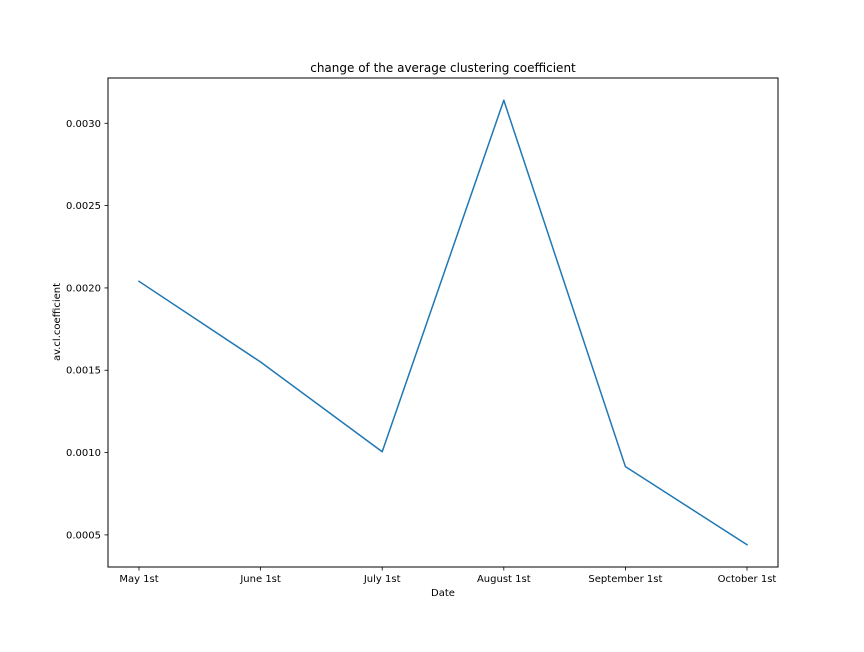  What do you see at coordinates (747, 579) in the screenshot?
I see `x-tick-label: October 1st` at bounding box center [747, 579].